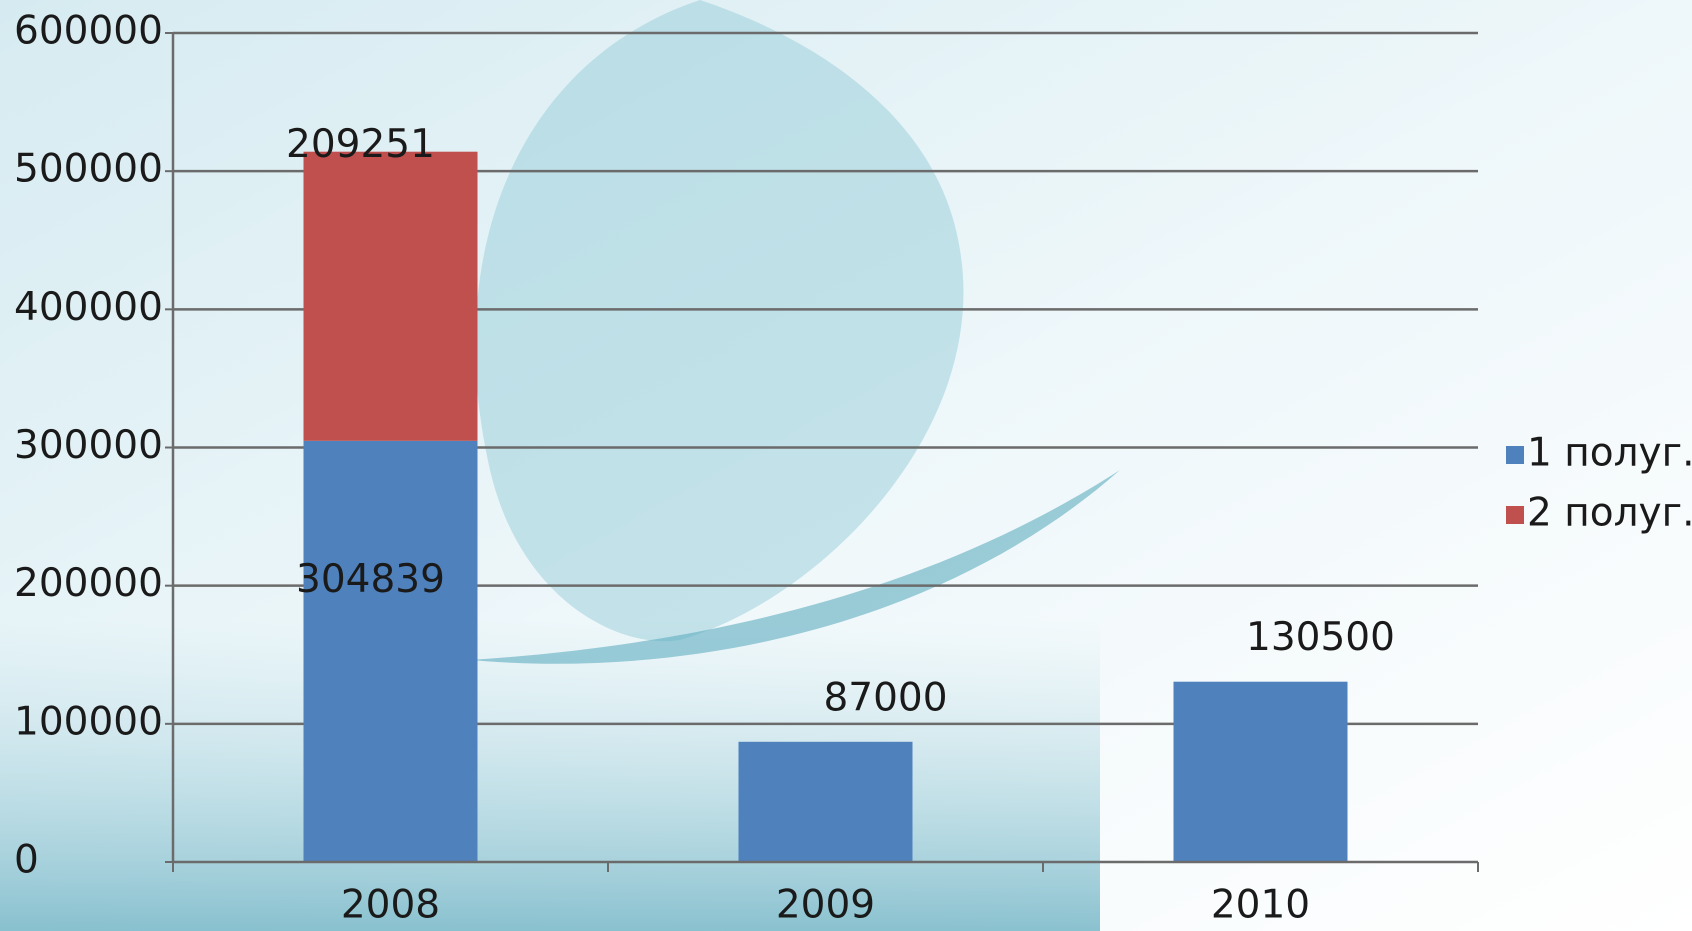 This screenshot has width=1692, height=931. What do you see at coordinates (88, 307) in the screenshot?
I see `y-tick-label: 400000` at bounding box center [88, 307].